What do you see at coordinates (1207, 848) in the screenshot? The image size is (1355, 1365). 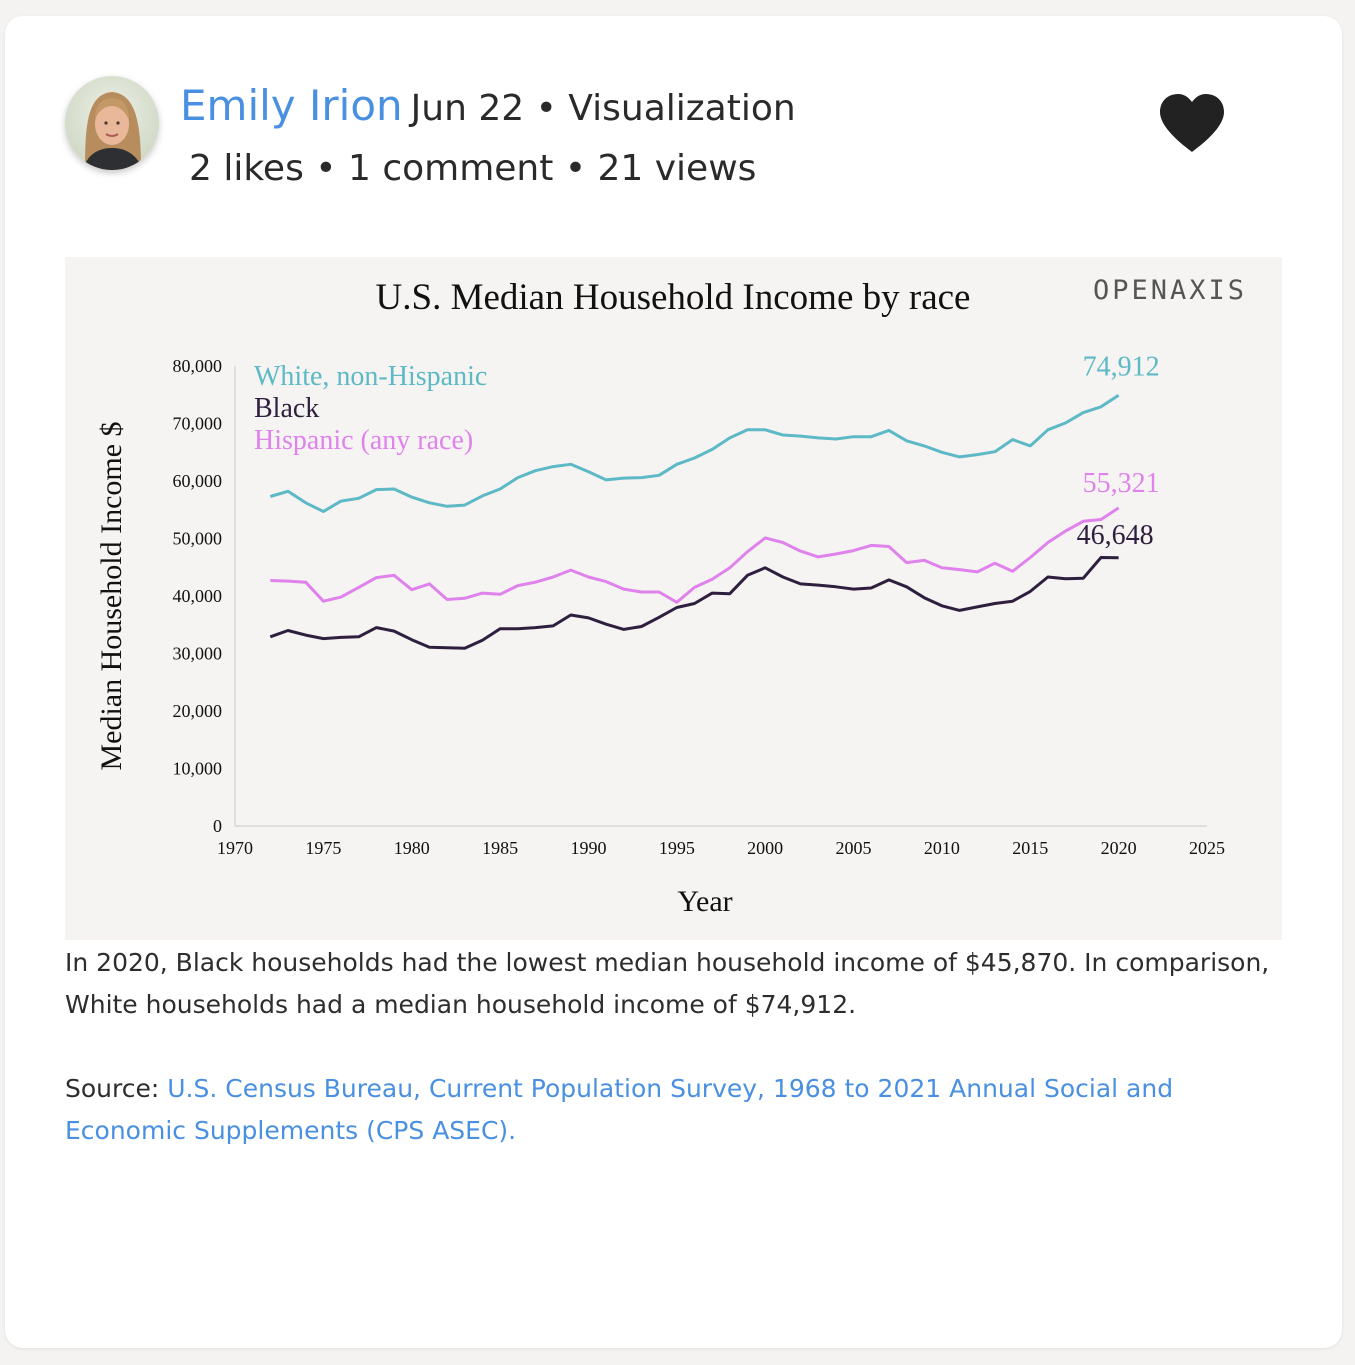 I see `x-tick-label: 2025` at bounding box center [1207, 848].